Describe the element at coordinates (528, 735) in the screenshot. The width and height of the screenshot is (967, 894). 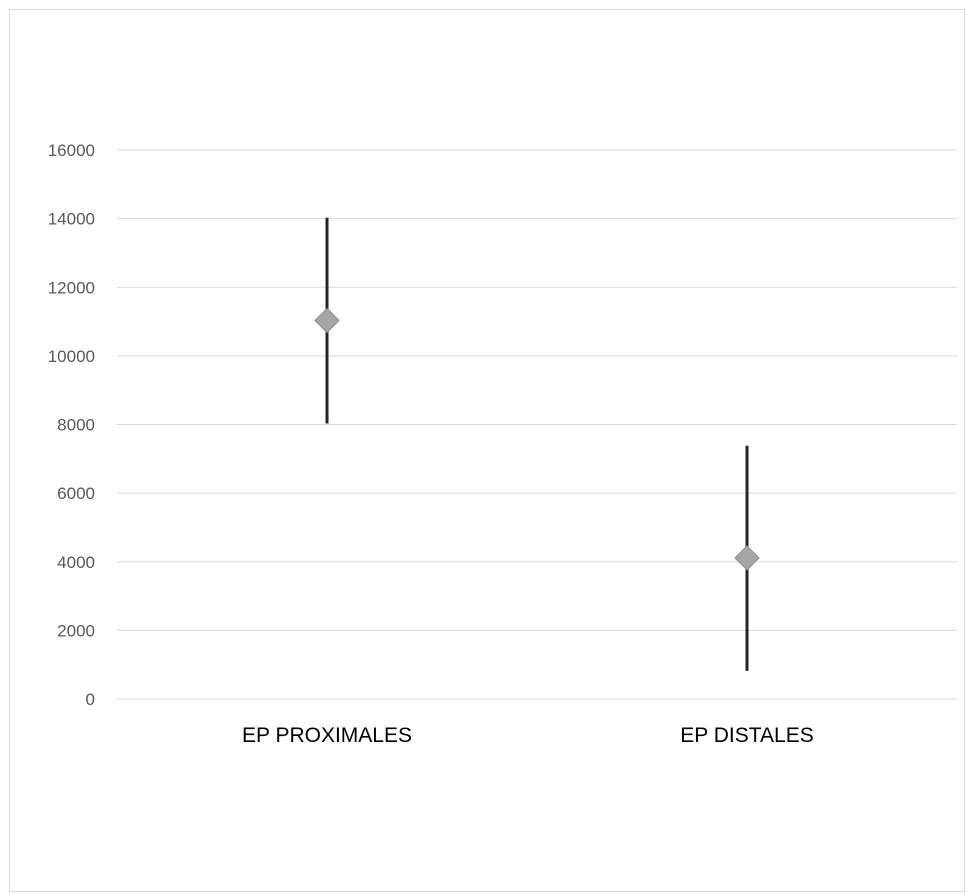
I see `x-axis-category-labels: EP PROXIMALES EP DISTALES` at that location.